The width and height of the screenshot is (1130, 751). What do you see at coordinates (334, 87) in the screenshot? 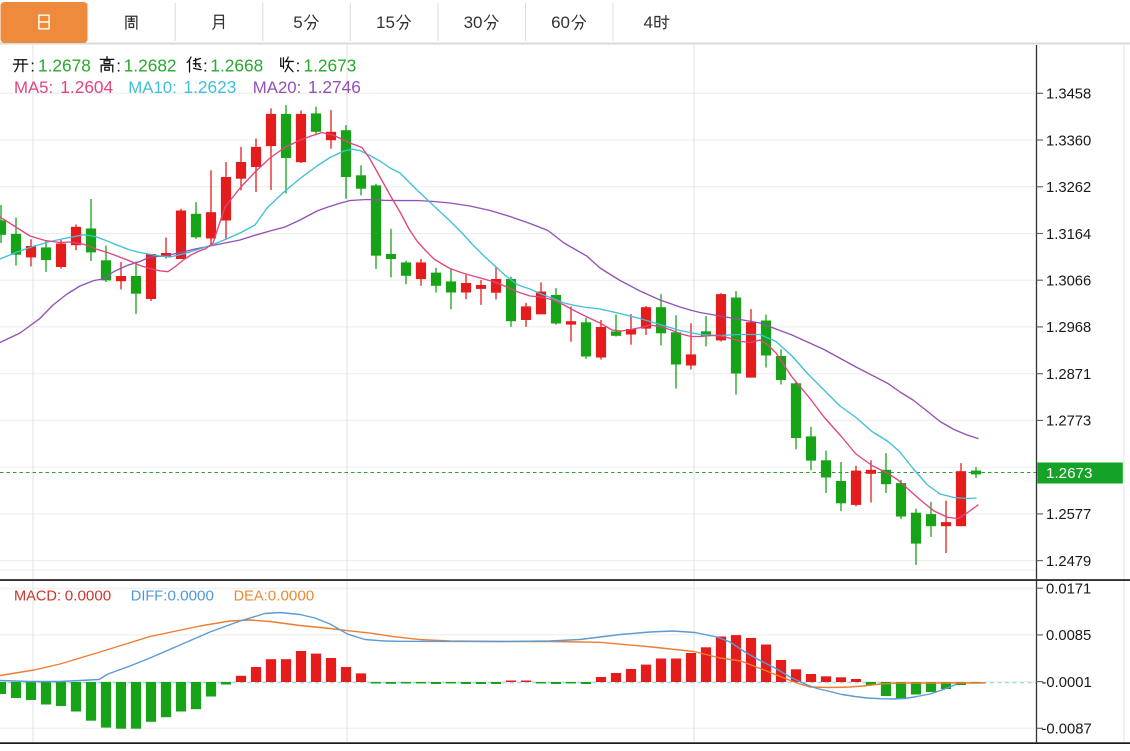
I see `svg-text: 1.2746` at bounding box center [334, 87].